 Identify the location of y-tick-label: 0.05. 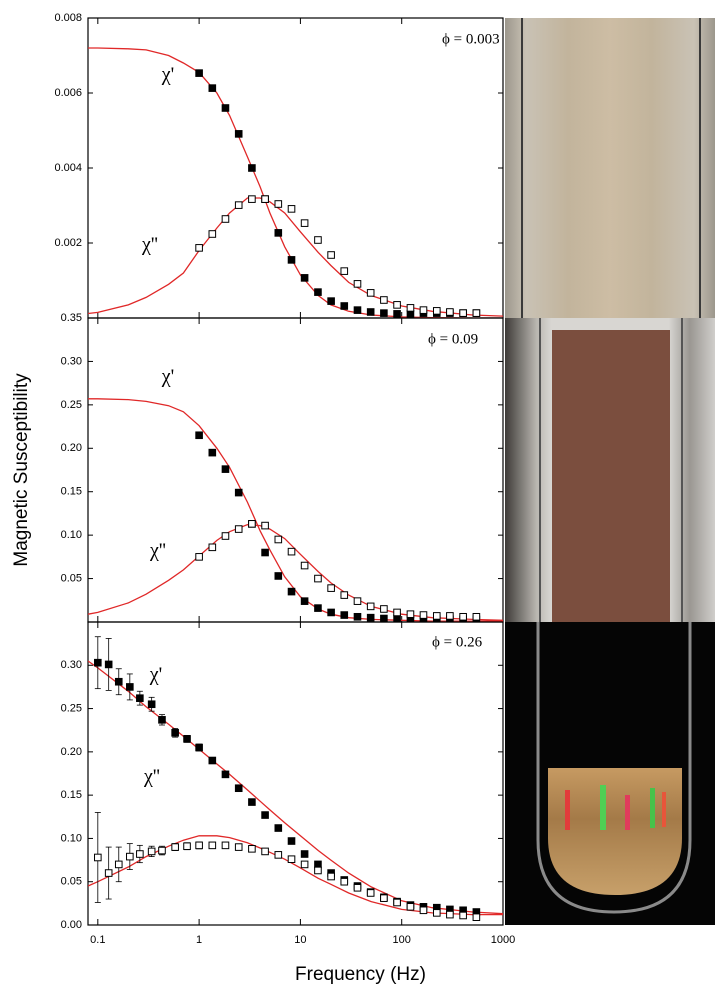
(71, 882).